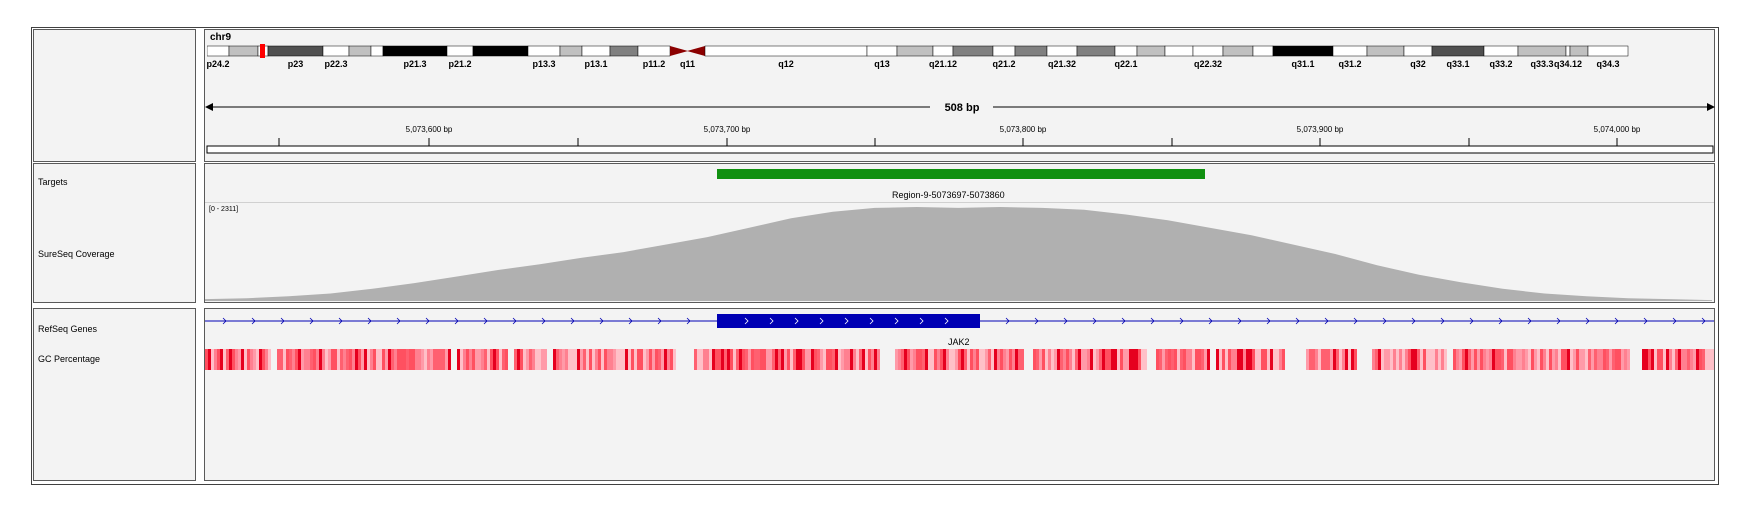 The width and height of the screenshot is (1749, 515). What do you see at coordinates (786, 64) in the screenshot?
I see `band-label: q12` at bounding box center [786, 64].